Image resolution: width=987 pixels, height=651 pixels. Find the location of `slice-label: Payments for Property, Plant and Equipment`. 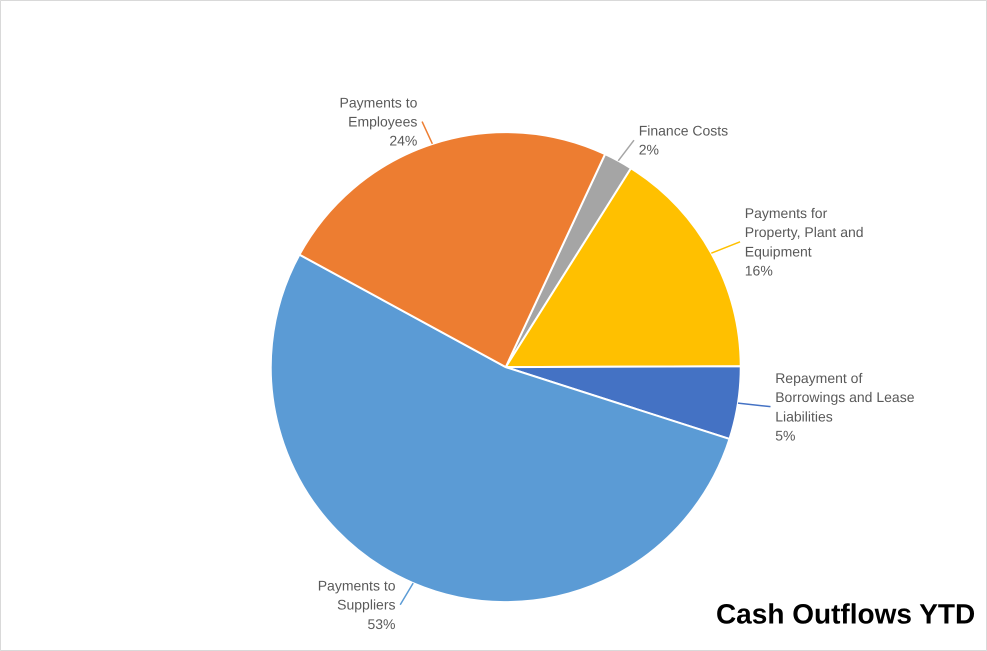

slice-label: Payments for Property, Plant and Equipment is located at coordinates (804, 232).